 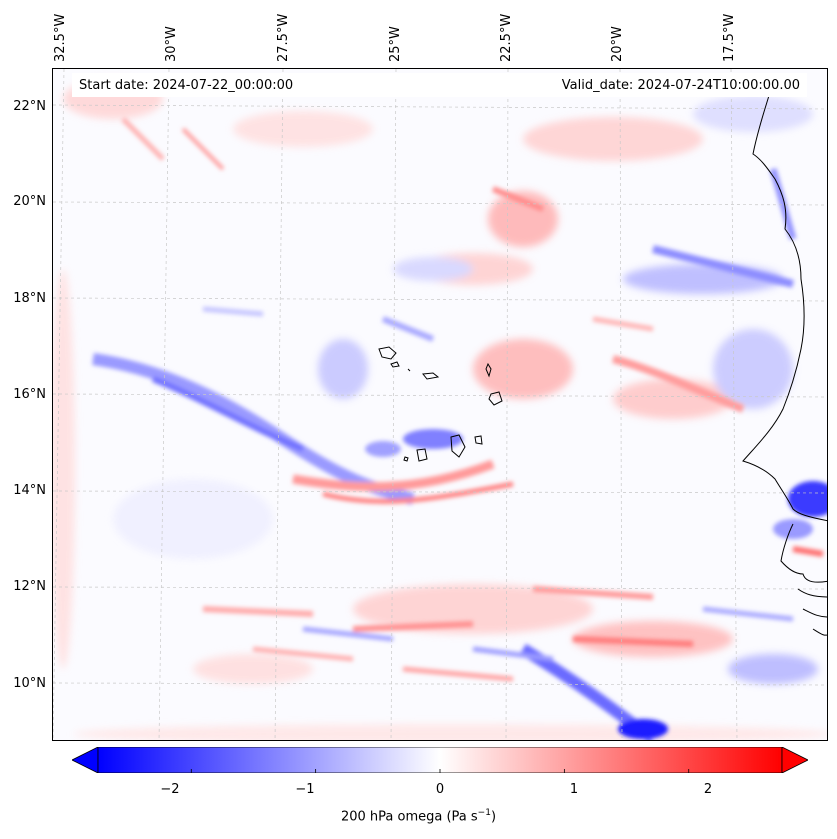 What do you see at coordinates (29, 490) in the screenshot?
I see `lat-label: 14°N` at bounding box center [29, 490].